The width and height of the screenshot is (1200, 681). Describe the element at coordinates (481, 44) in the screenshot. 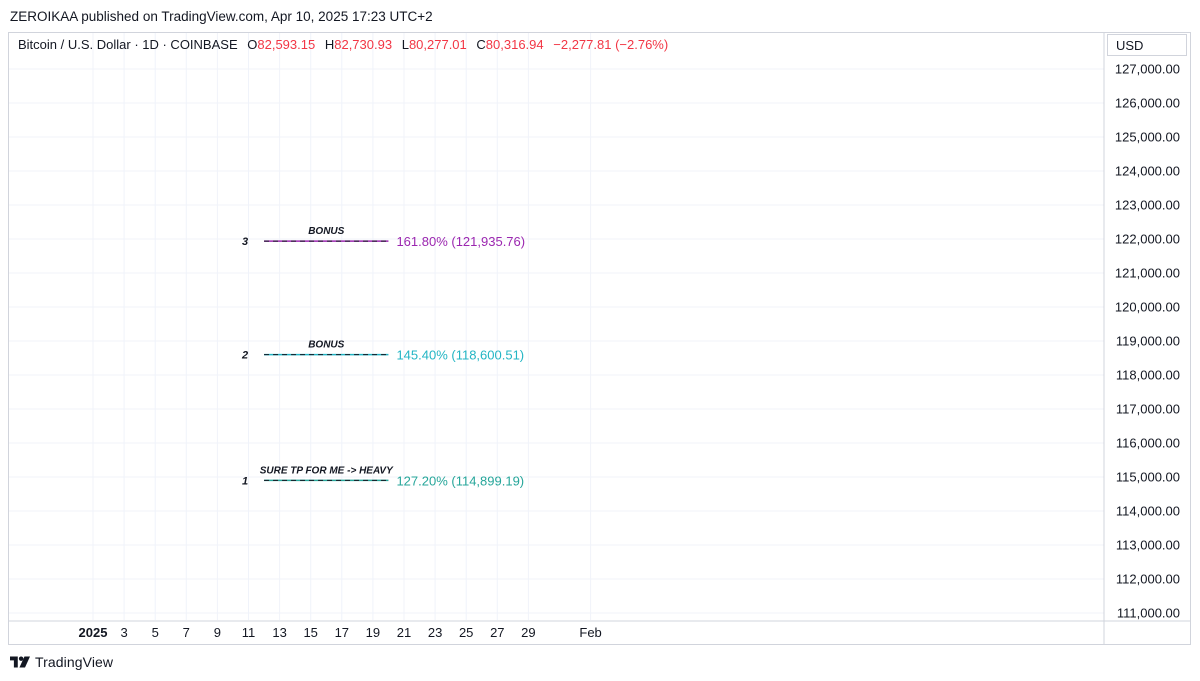

I see `close-label: C` at that location.